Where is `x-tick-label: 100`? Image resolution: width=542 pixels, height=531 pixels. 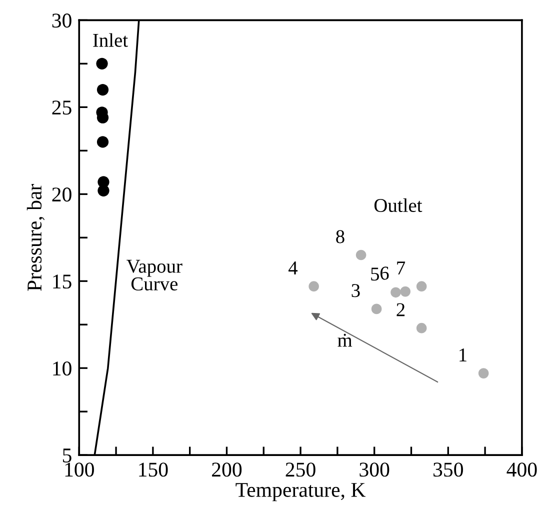
x-tick-label: 100 is located at coordinates (79, 469).